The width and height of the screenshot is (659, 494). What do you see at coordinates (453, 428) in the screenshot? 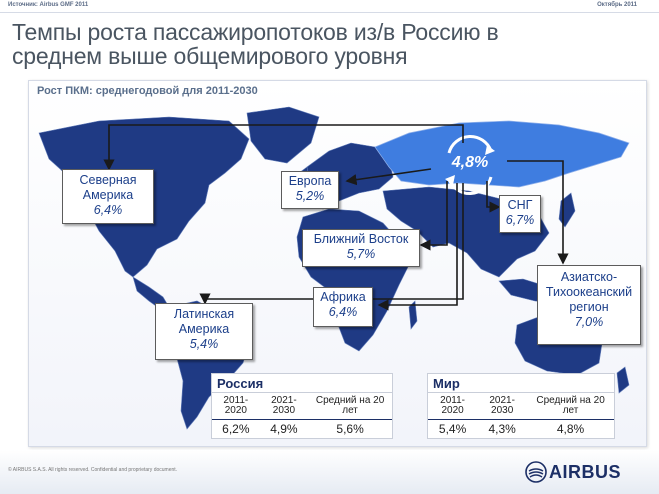
I see `table-cell: 5,4%` at bounding box center [453, 428].